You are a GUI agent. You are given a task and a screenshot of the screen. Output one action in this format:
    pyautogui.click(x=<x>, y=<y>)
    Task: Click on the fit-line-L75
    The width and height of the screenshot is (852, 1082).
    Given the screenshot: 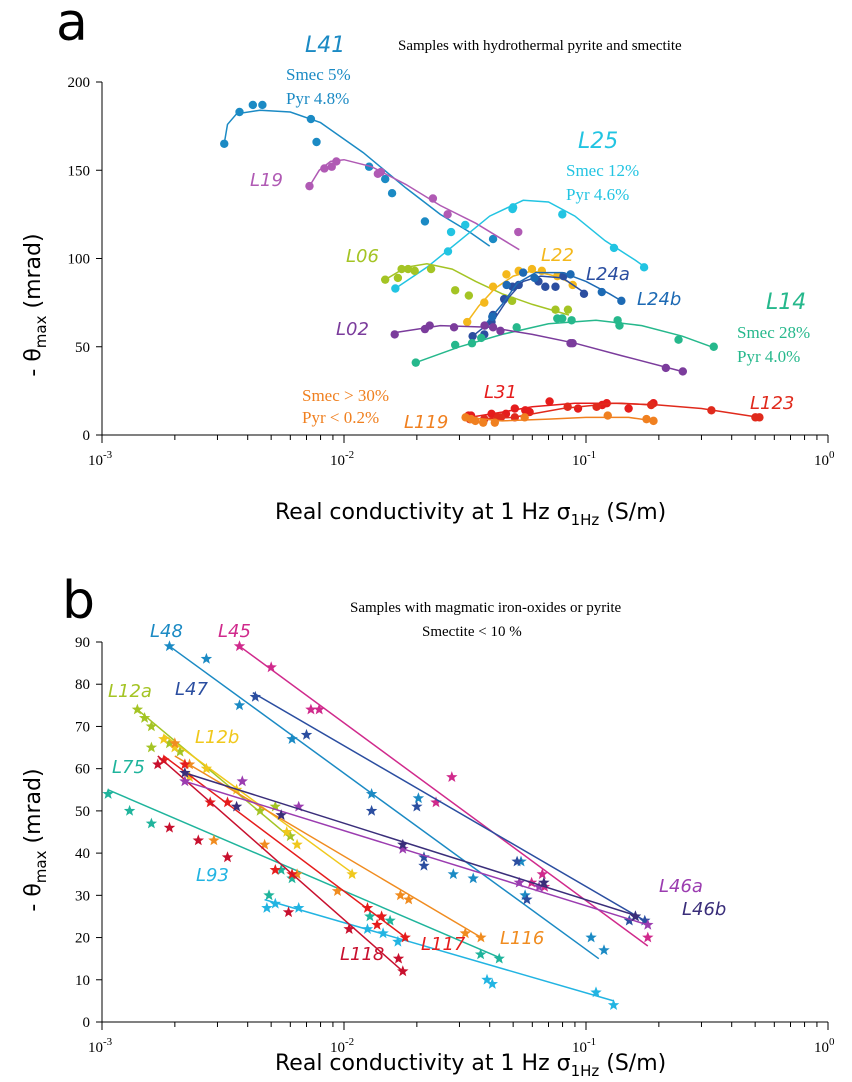 What is the action you would take?
    pyautogui.click(x=305, y=874)
    